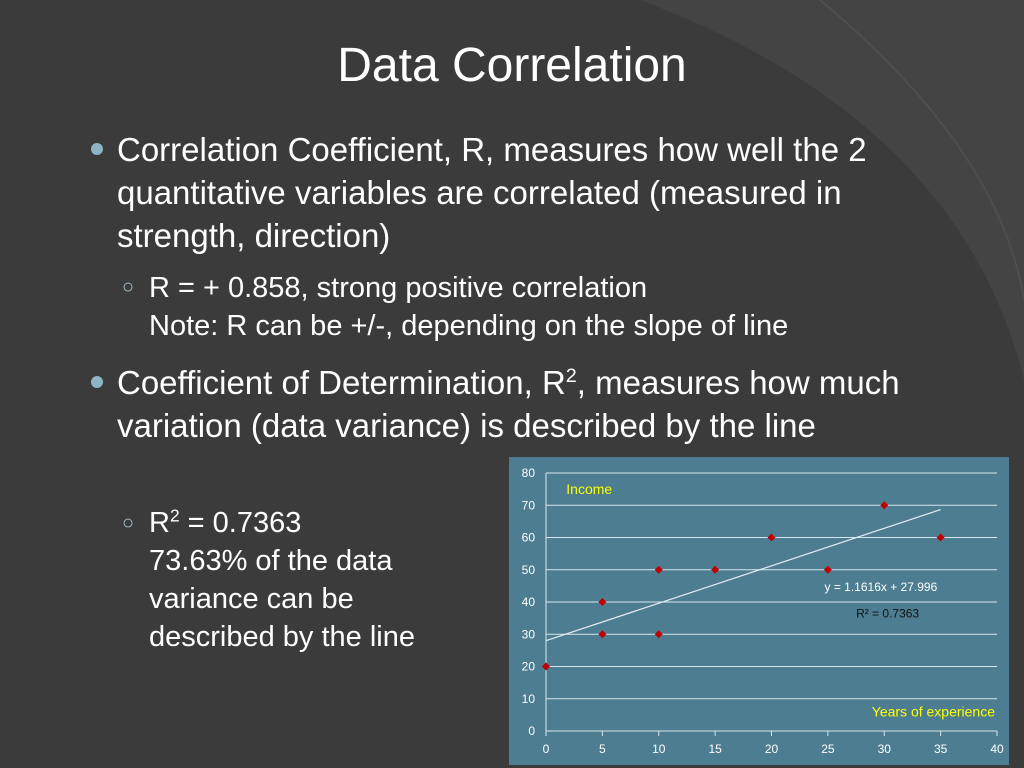 The height and width of the screenshot is (768, 1024). I want to click on x-tick-label: 15, so click(715, 749).